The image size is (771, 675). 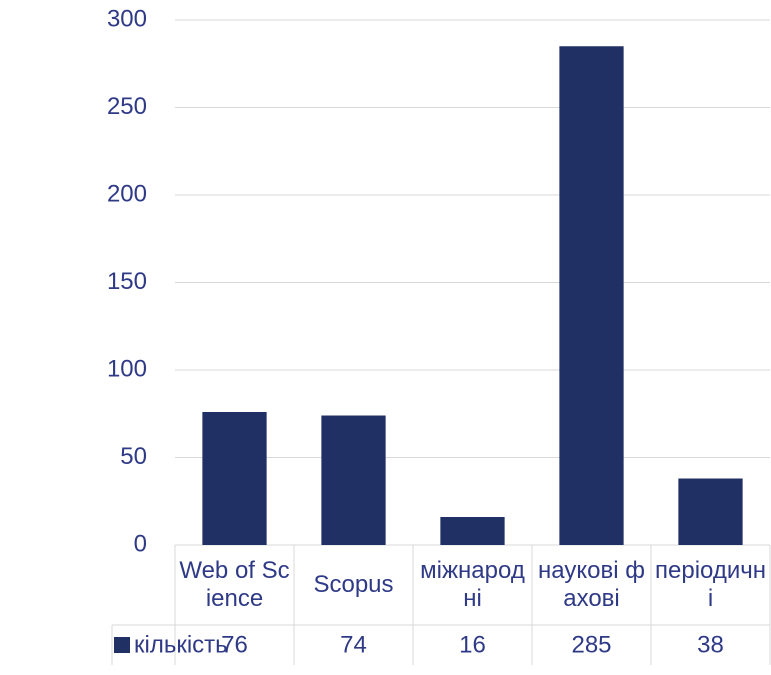 I want to click on data-table-value: 38, so click(x=710, y=644).